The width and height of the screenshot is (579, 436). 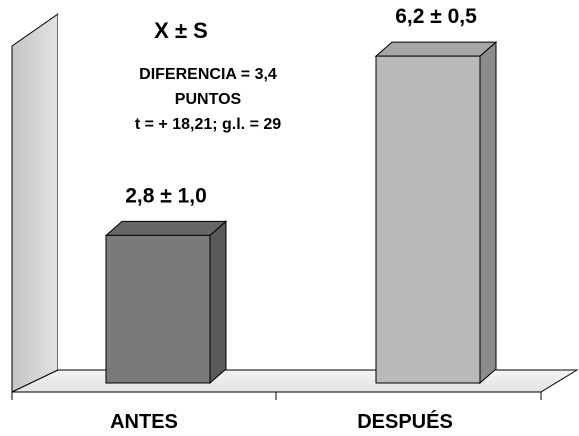 I want to click on x-tick-label-despues: DESPUÉS, so click(x=405, y=421).